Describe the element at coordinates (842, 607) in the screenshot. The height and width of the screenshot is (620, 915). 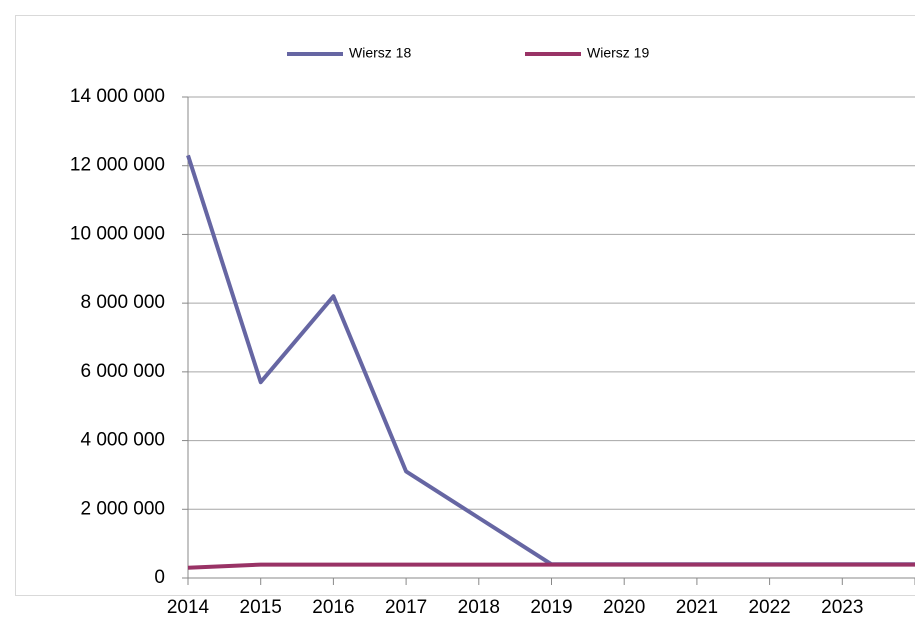
I see `x-tick-label: 2023` at that location.